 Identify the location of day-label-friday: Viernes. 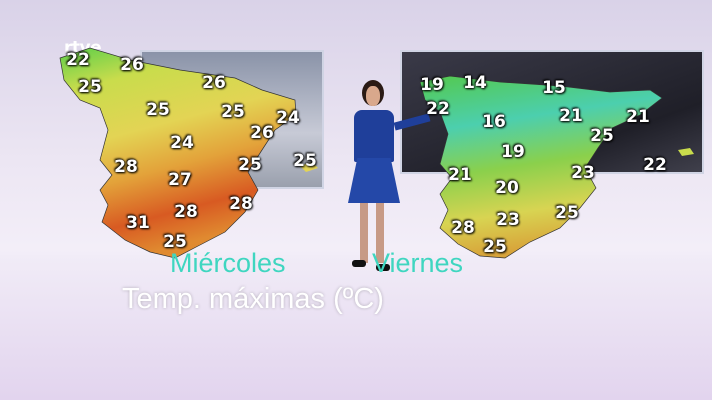
(418, 263).